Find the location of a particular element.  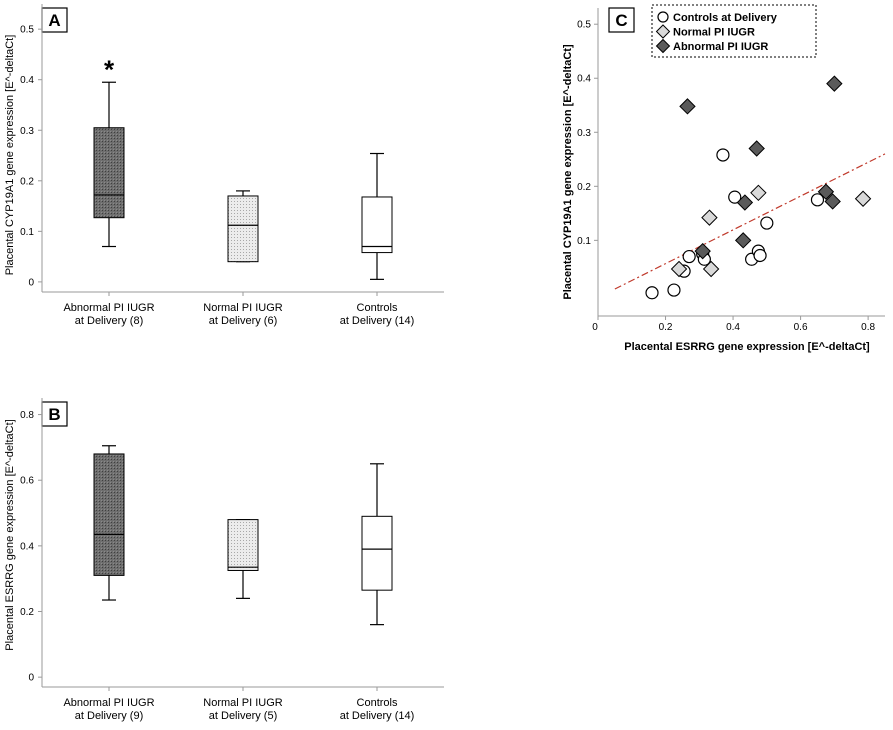

legend-label: Controls at Delivery is located at coordinates (725, 18).